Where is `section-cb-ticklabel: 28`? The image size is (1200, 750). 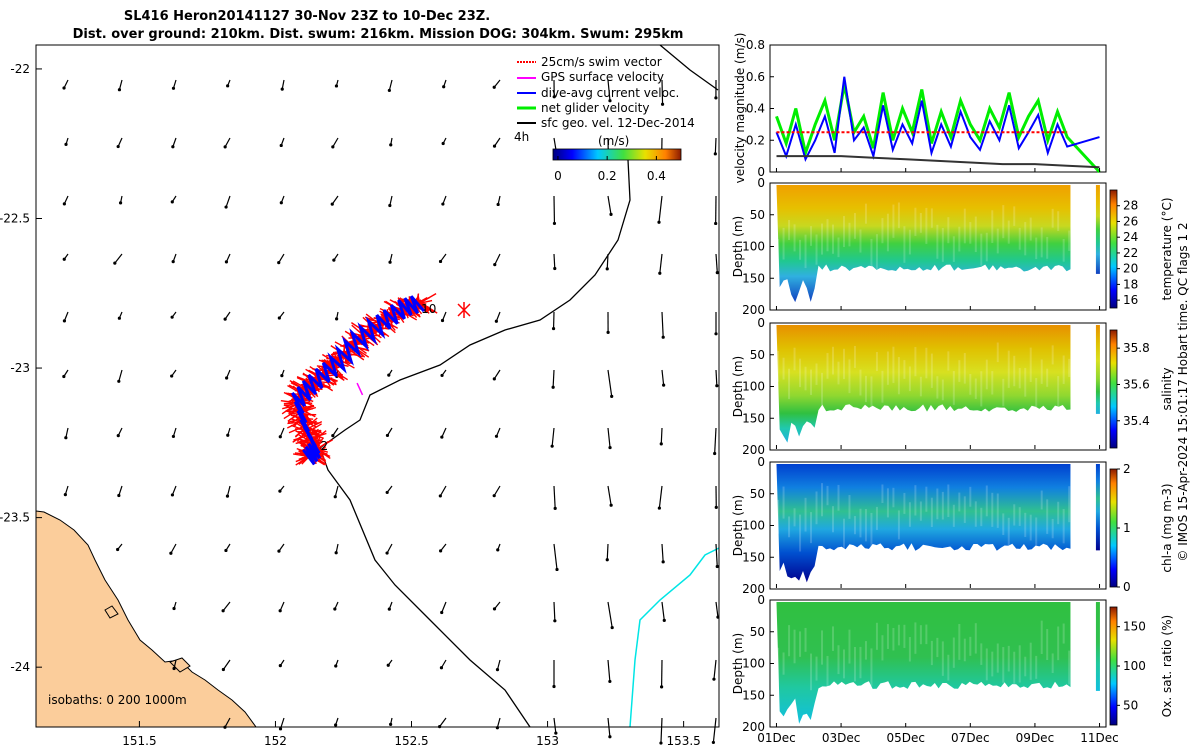
section-cb-ticklabel: 28 is located at coordinates (1130, 206).